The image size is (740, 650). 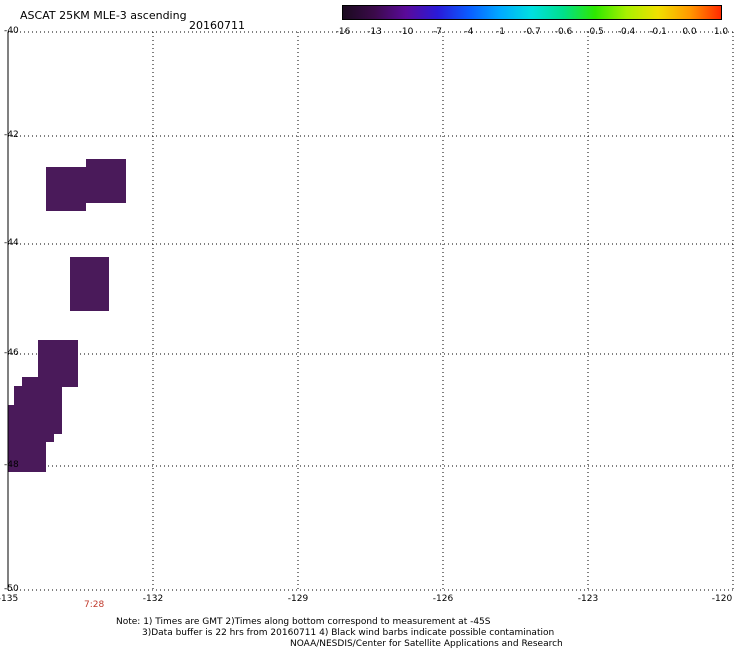 What do you see at coordinates (563, 32) in the screenshot?
I see `colorbar-label: -0.6` at bounding box center [563, 32].